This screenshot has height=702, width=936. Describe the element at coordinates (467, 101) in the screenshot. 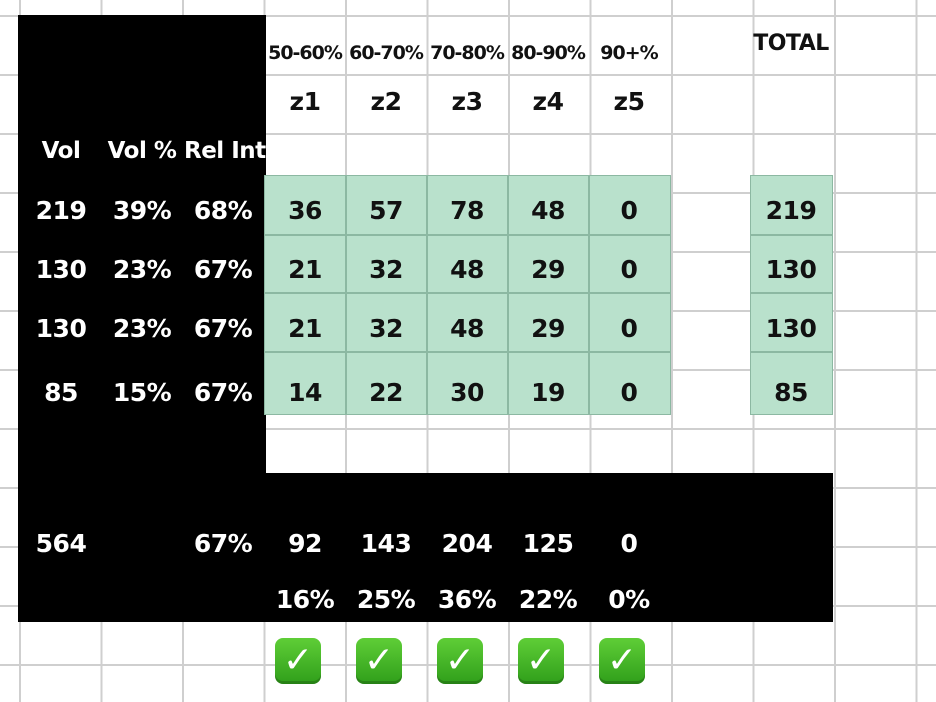

I see `zone-label: z3` at that location.